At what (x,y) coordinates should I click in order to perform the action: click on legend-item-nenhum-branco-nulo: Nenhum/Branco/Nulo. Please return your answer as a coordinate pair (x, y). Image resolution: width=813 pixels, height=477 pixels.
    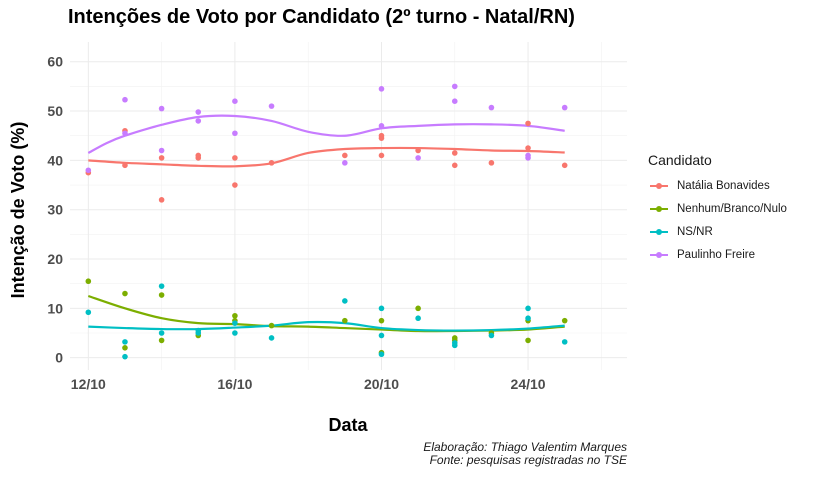
    Looking at the image, I should click on (717, 208).